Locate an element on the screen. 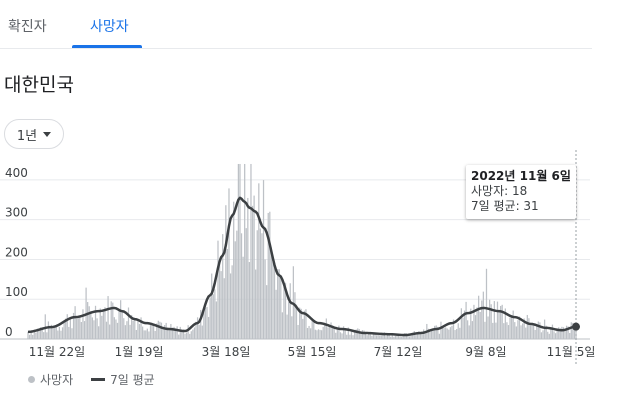  y-tick-label-2: 200 is located at coordinates (16, 252).